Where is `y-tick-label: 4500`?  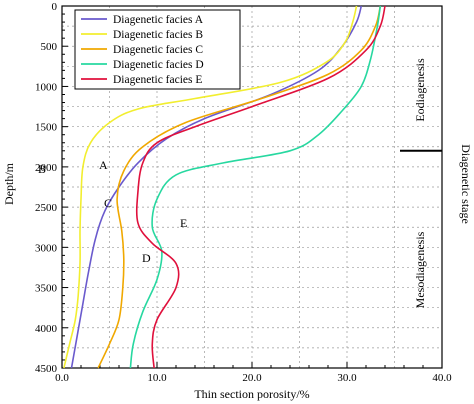 y-tick-label: 4500 is located at coordinates (46, 369).